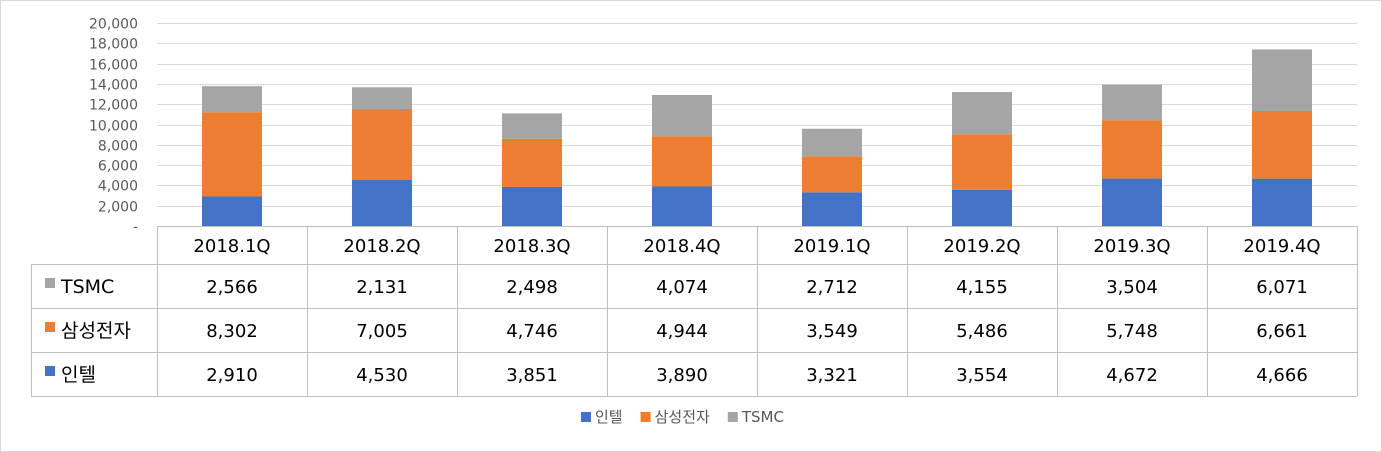  What do you see at coordinates (113, 66) in the screenshot?
I see `y-tick-label: 16,000` at bounding box center [113, 66].